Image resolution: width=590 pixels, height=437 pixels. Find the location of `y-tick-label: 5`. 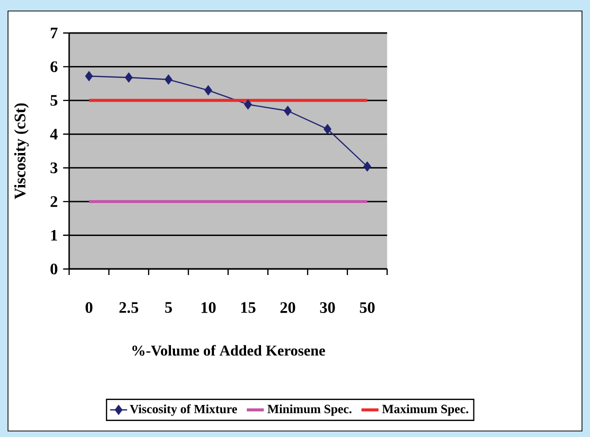

y-tick-label: 5 is located at coordinates (54, 100).